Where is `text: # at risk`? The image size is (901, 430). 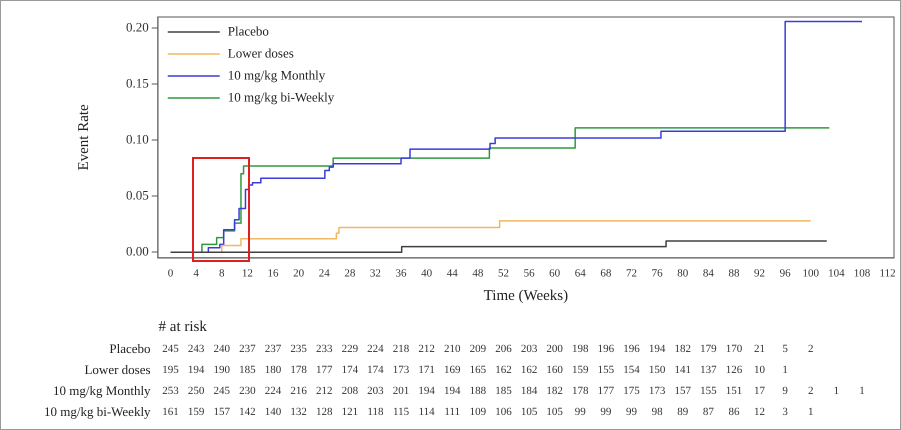
text: # at risk is located at coordinates (182, 327).